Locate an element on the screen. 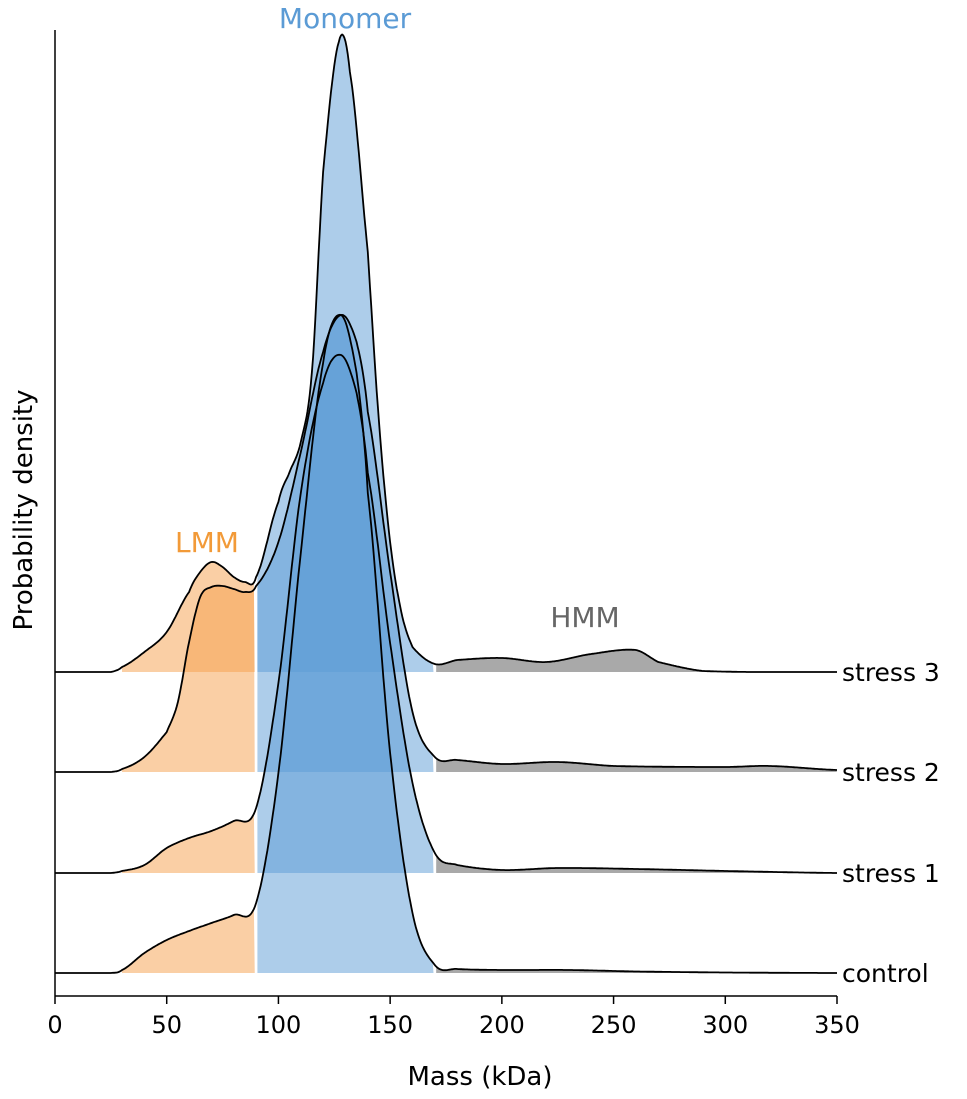 The height and width of the screenshot is (1099, 967). stress-2-lmm-fill is located at coordinates (188, 678).